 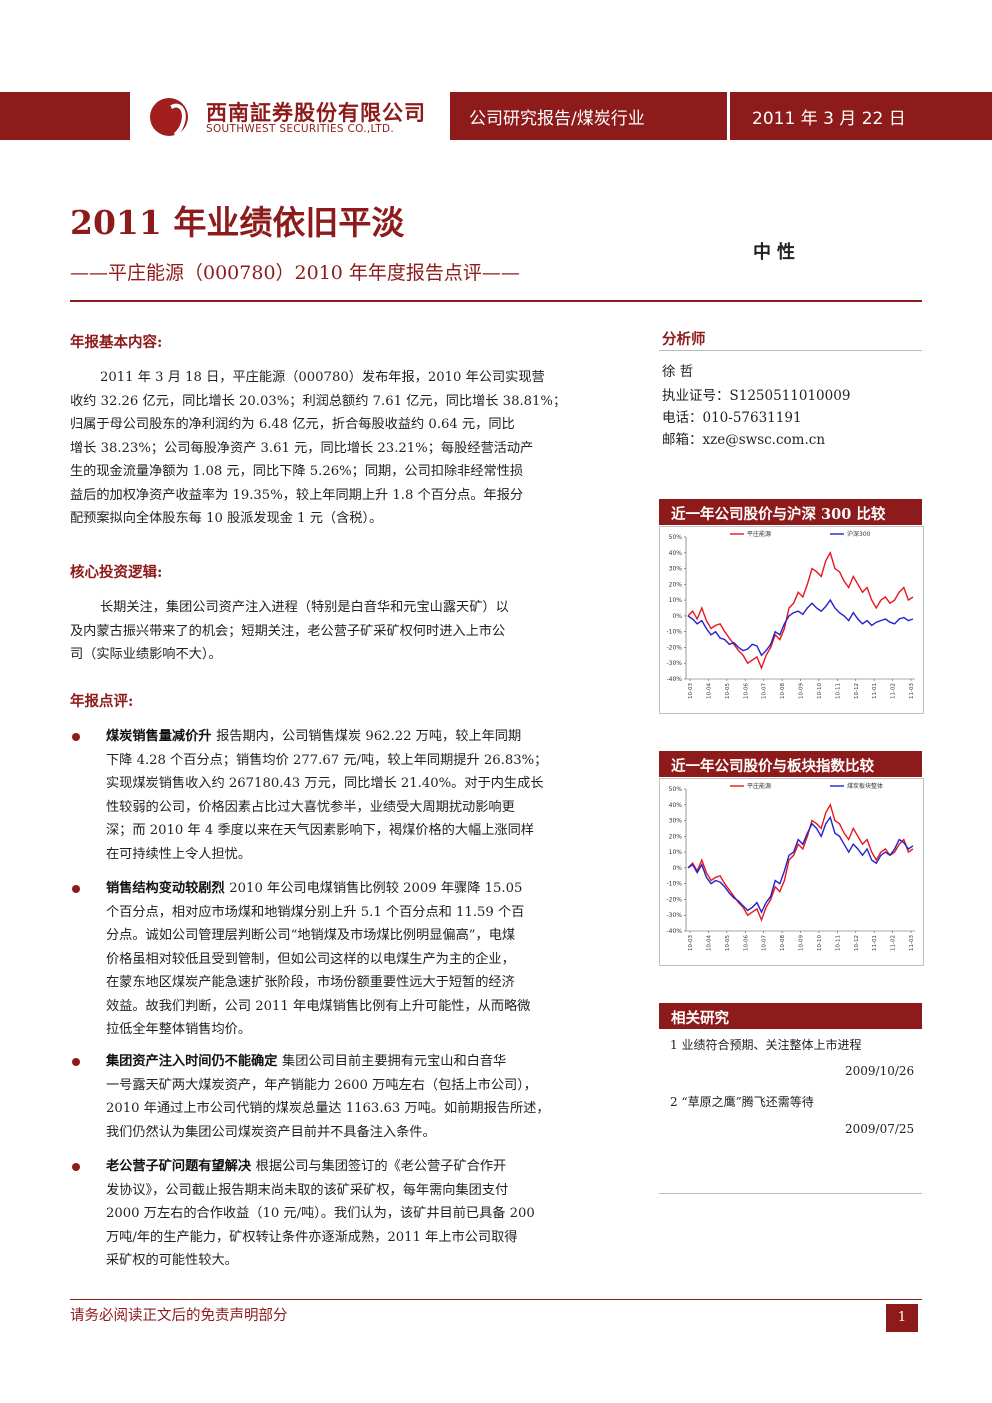 What do you see at coordinates (318, 1006) in the screenshot?
I see `text-line: 效益。故我们判断，公司 2011 年电煤销售比例有上升可能性，从而略微` at bounding box center [318, 1006].